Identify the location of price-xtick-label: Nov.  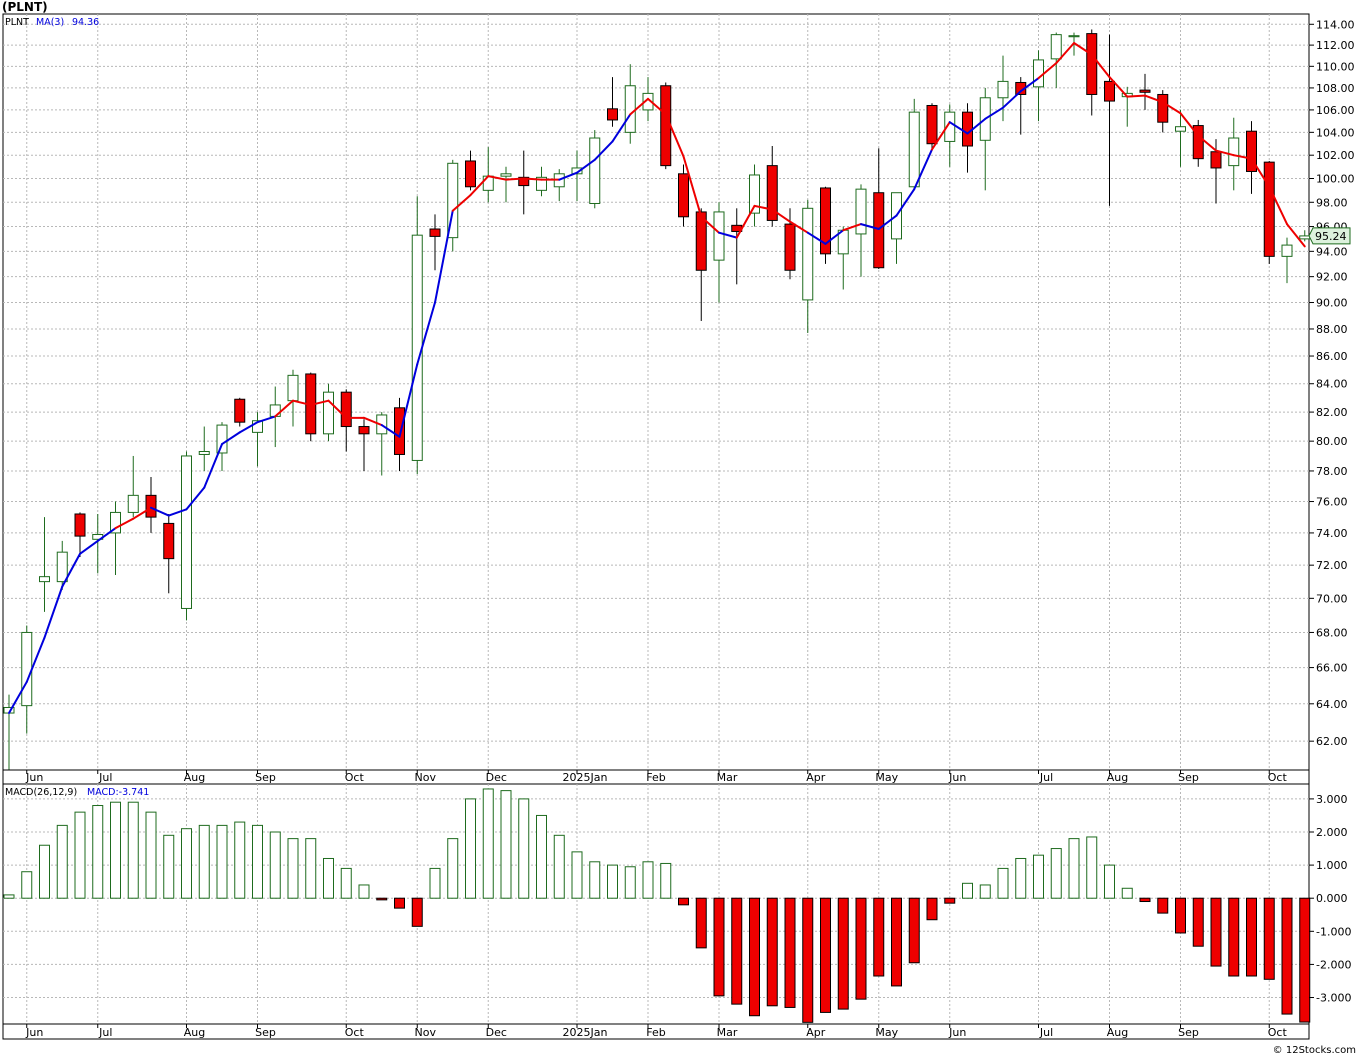
(426, 777).